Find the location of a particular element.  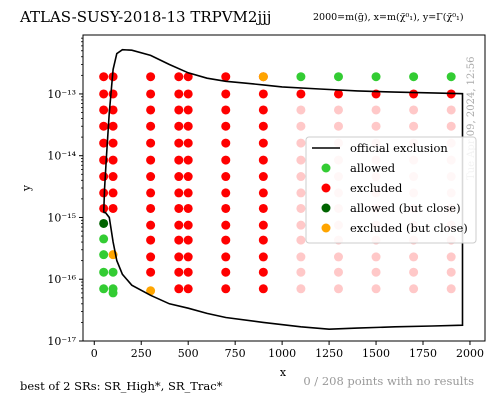

footer-best-srs: best of 2 SRs: SR_High*, SR_Trac* is located at coordinates (121, 386).